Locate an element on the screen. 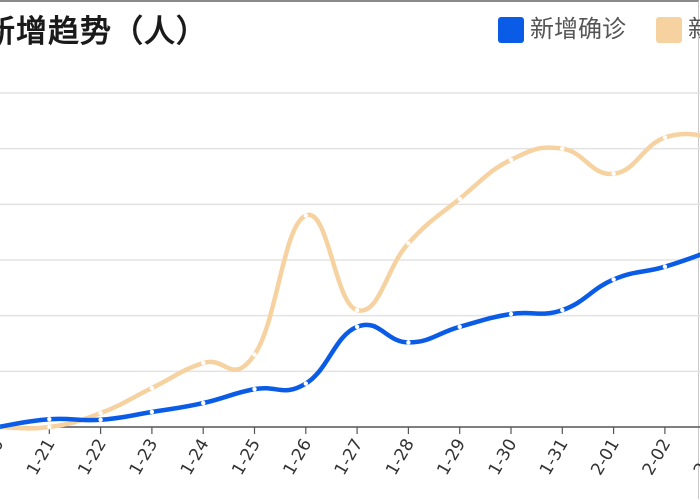 This screenshot has height=500, width=700. legend-swatch-second is located at coordinates (669, 30).